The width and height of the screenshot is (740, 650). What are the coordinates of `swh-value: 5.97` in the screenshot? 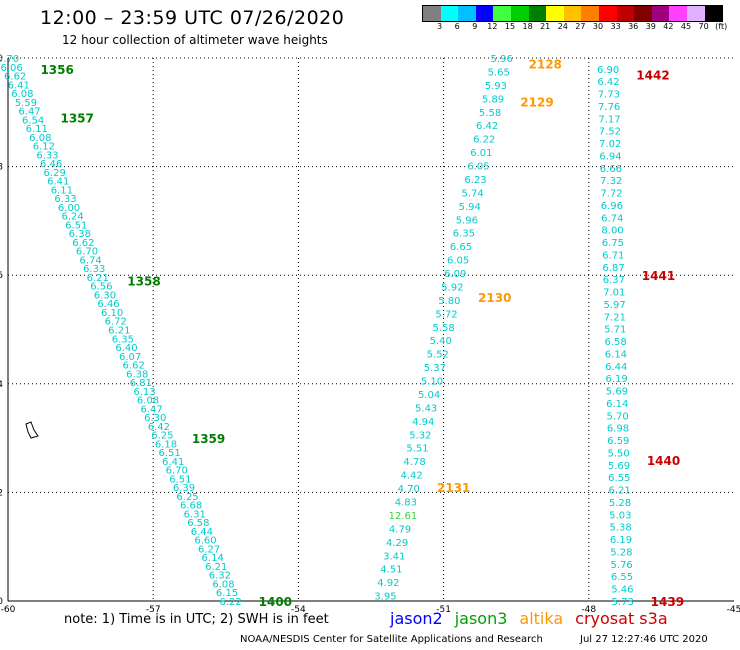 It's located at (614, 305).